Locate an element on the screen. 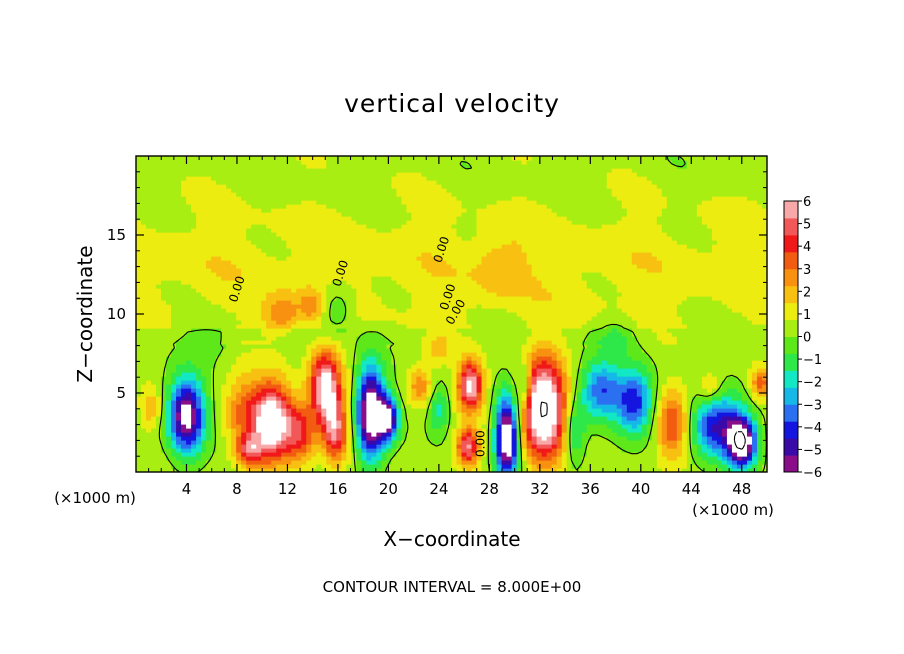 This screenshot has width=904, height=654. contour-interval-note: CONTOUR INTERVAL = 8.000E+00 is located at coordinates (452, 587).